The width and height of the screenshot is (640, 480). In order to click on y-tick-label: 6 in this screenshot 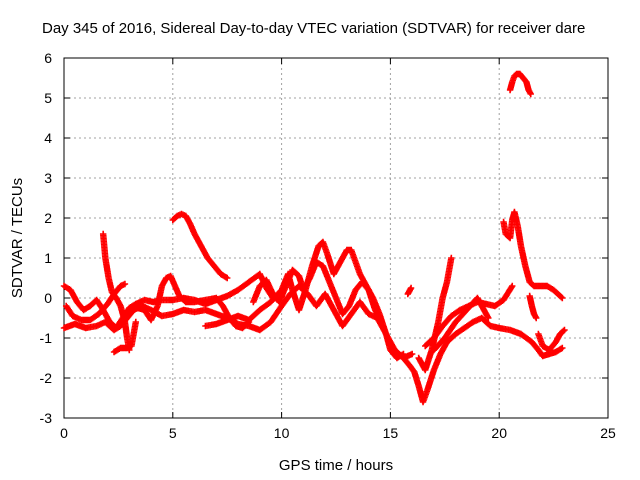, I will do `click(48, 58)`.